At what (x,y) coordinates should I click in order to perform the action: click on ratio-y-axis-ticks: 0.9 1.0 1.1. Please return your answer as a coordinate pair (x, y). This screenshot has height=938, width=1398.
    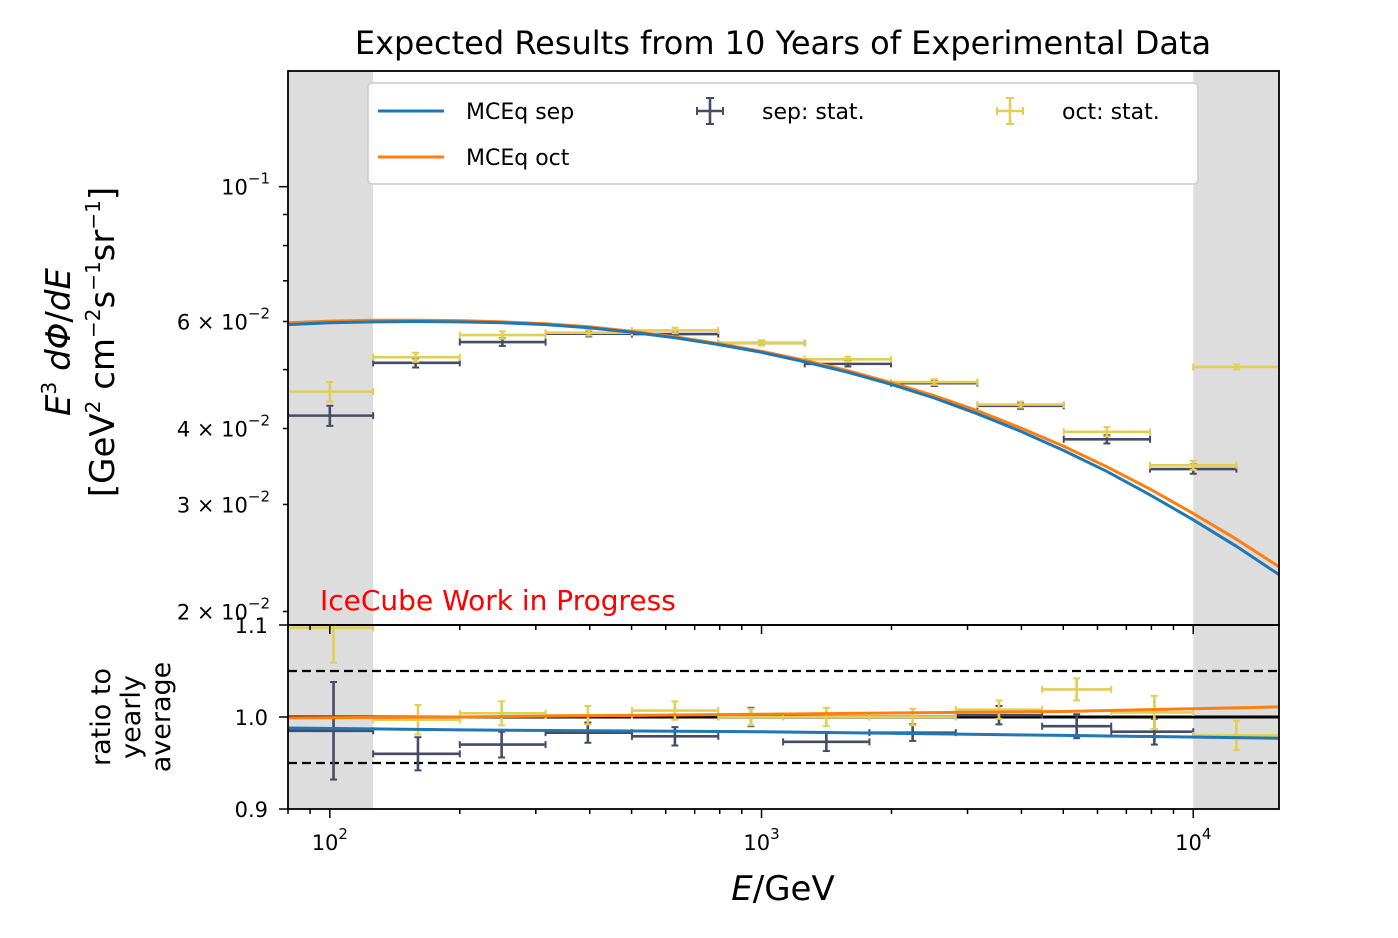
    Looking at the image, I should click on (261, 718).